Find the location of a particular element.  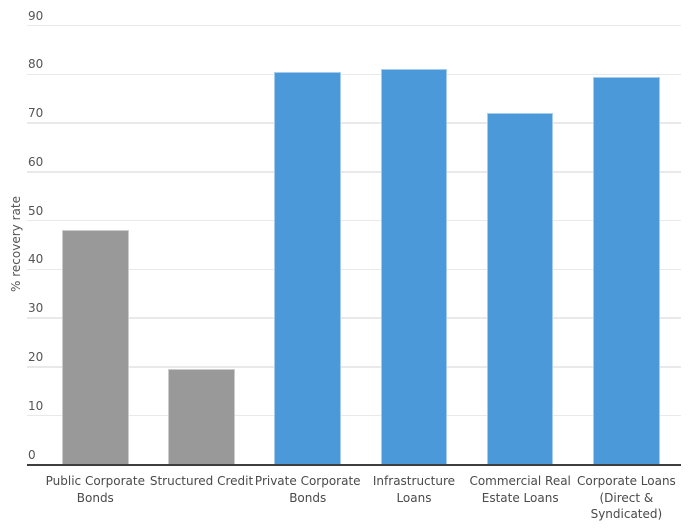

y-tick-label-80: 80 is located at coordinates (36, 64).